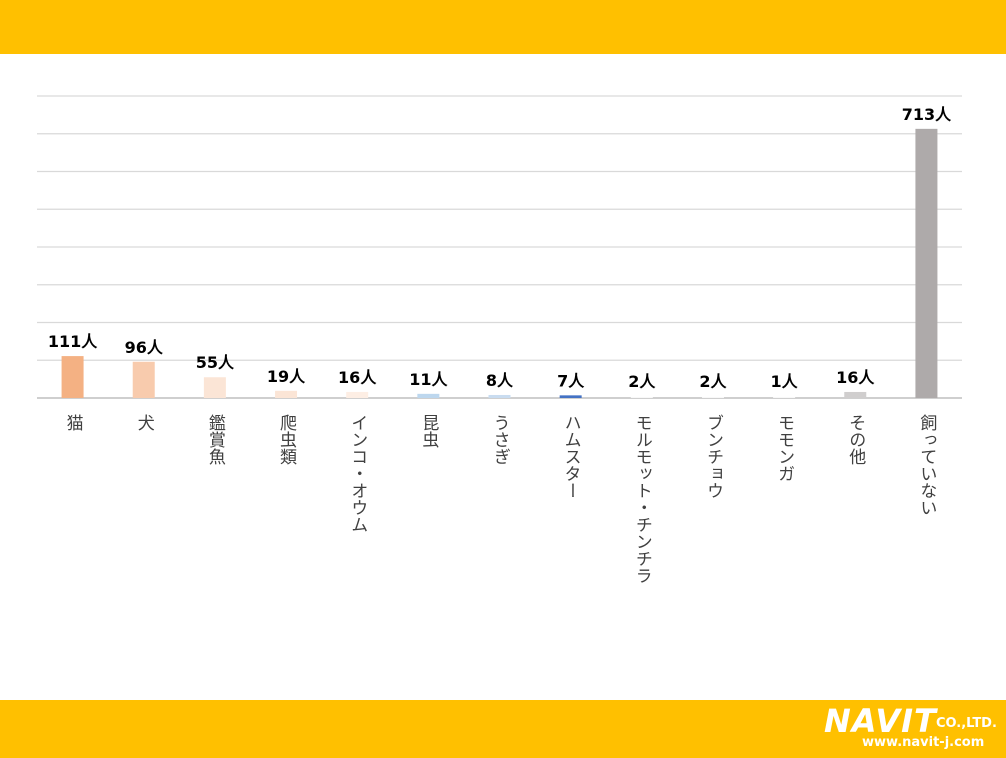 The height and width of the screenshot is (758, 1006). Describe the element at coordinates (785, 381) in the screenshot. I see `data-label: 1人` at that location.